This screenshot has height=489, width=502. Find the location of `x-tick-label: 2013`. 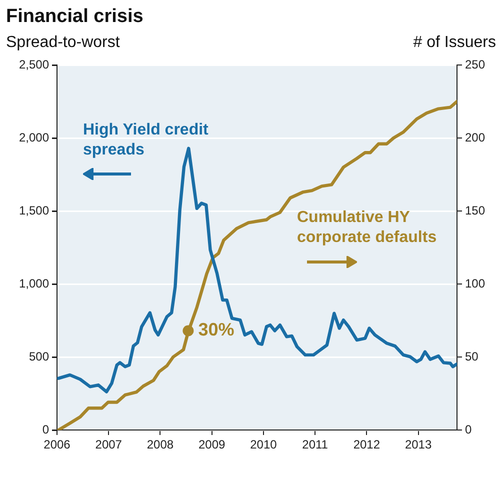

x-tick-label: 2013 is located at coordinates (418, 445).